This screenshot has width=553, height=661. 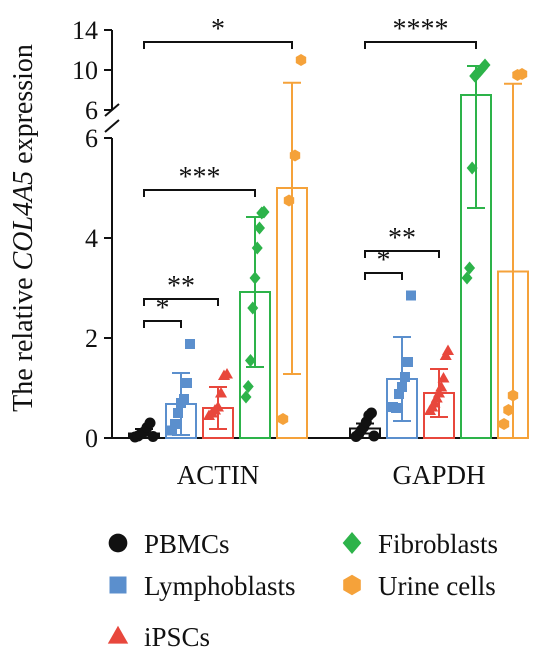 What do you see at coordinates (187, 544) in the screenshot?
I see `legend-label: PBMCs` at bounding box center [187, 544].